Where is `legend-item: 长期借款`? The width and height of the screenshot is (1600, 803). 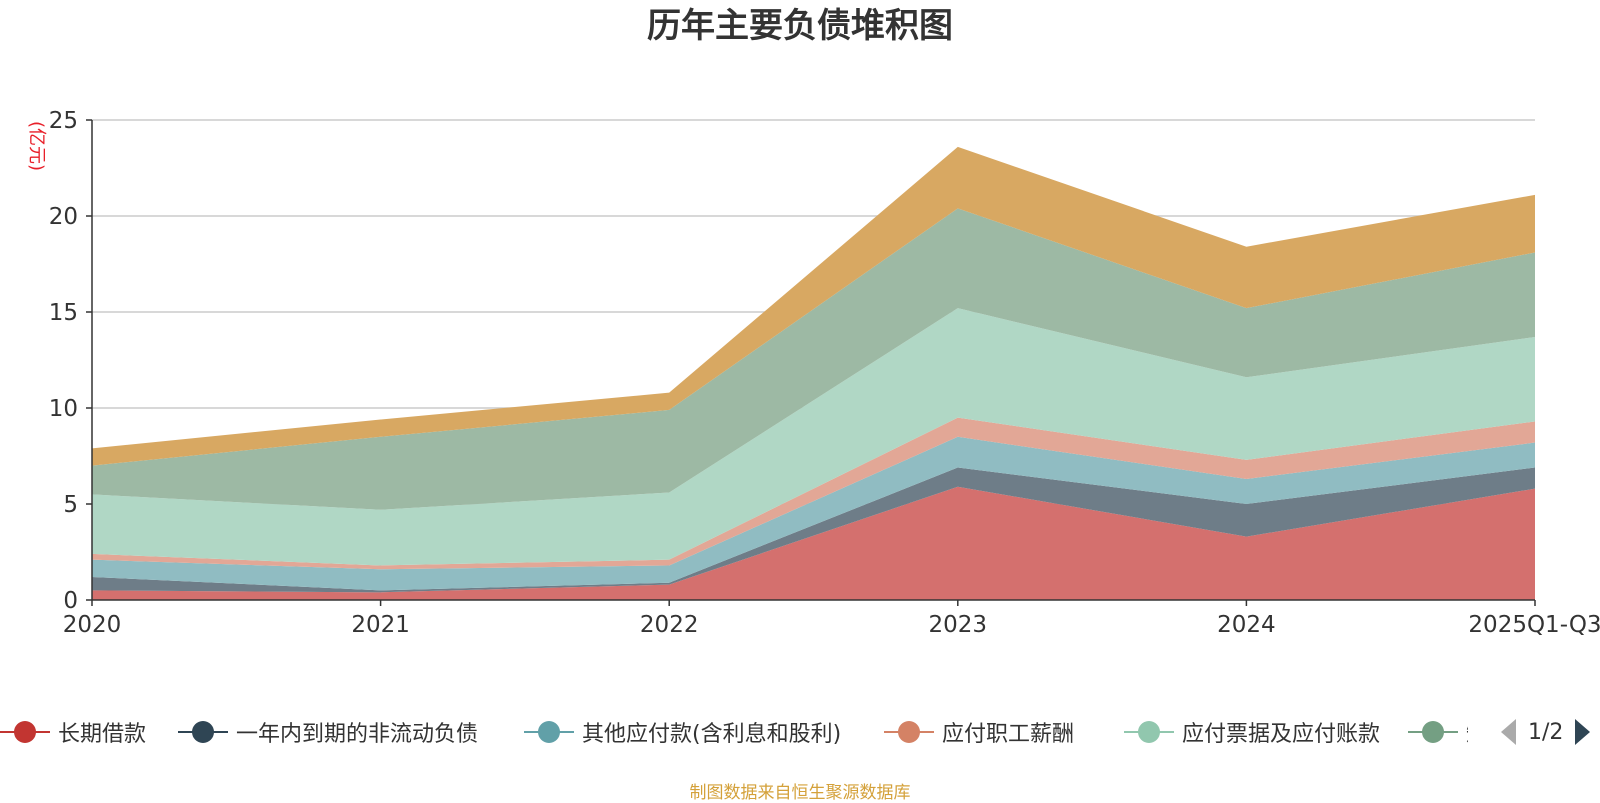 legend-item: 长期借款 is located at coordinates (73, 732).